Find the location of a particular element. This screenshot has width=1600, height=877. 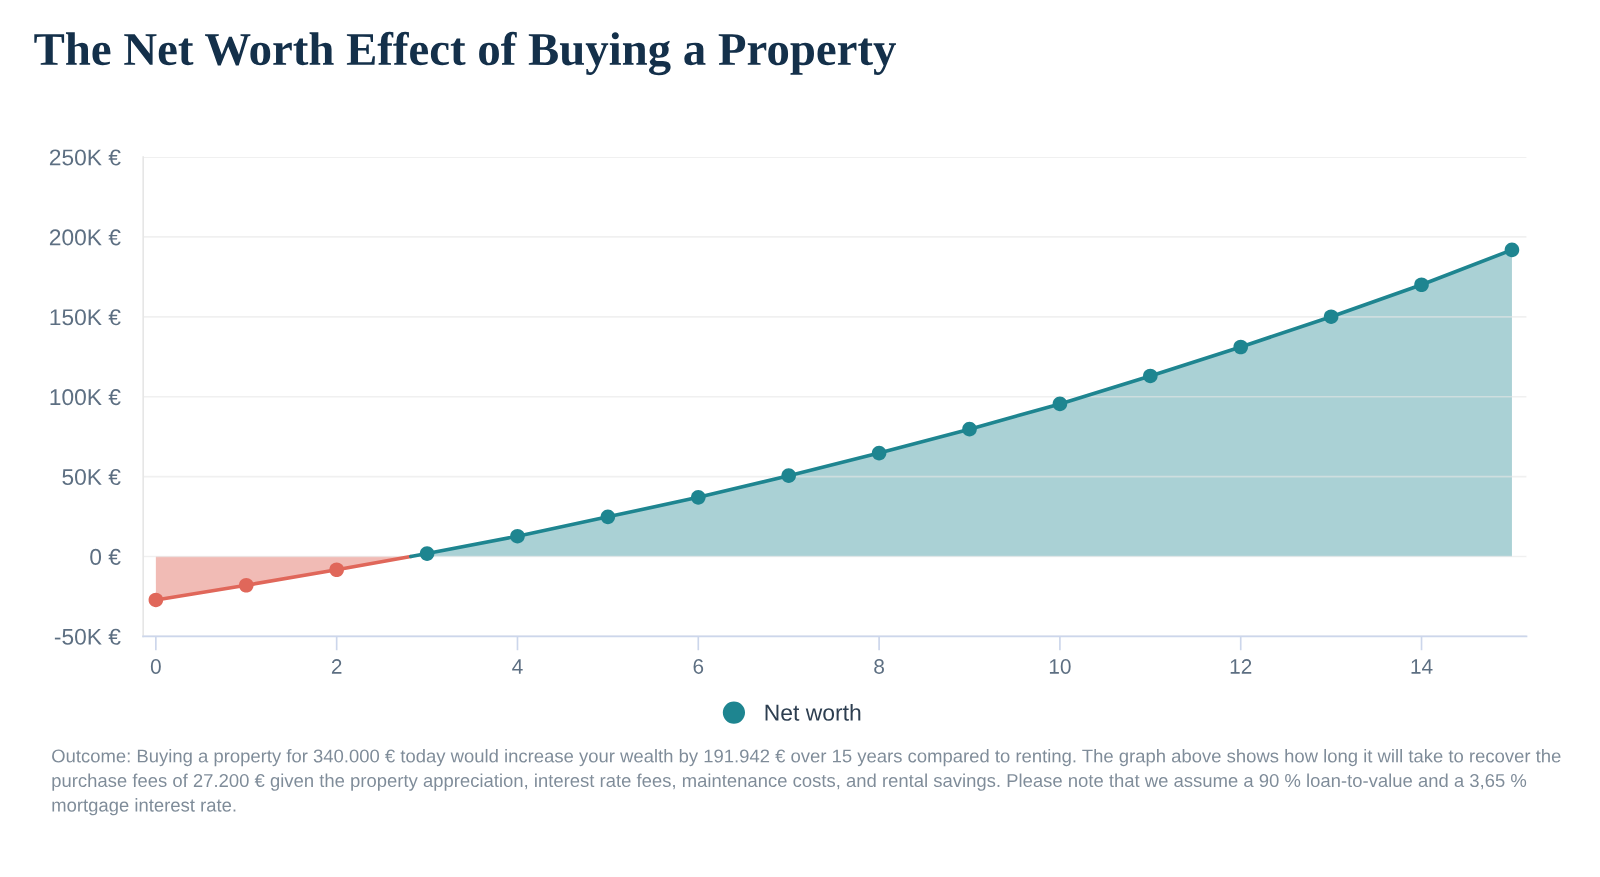

x-tick-label: 0 is located at coordinates (155, 666).